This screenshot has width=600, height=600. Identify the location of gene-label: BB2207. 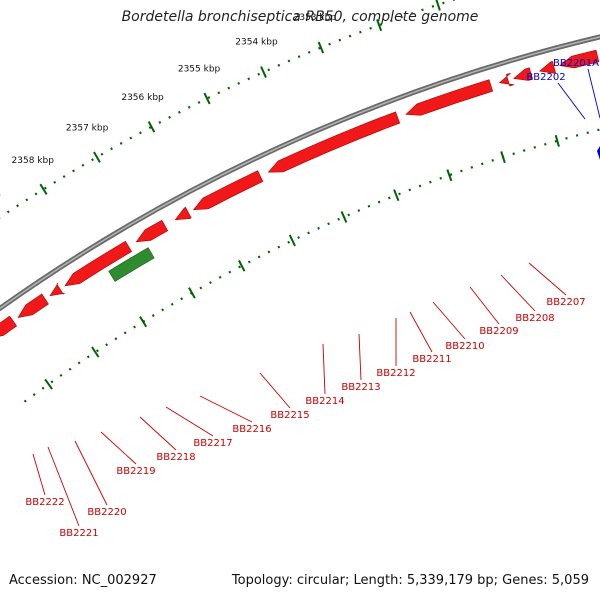
(565, 302).